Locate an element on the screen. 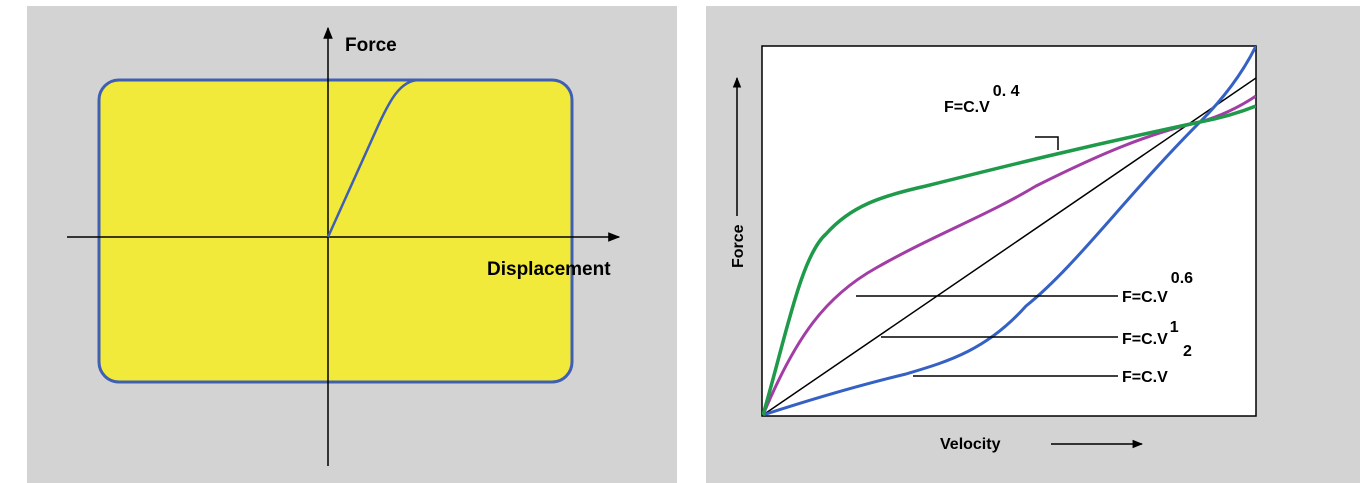 Image resolution: width=1360 pixels, height=483 pixels. label-power-1: F=C.V1 is located at coordinates (1150, 333).